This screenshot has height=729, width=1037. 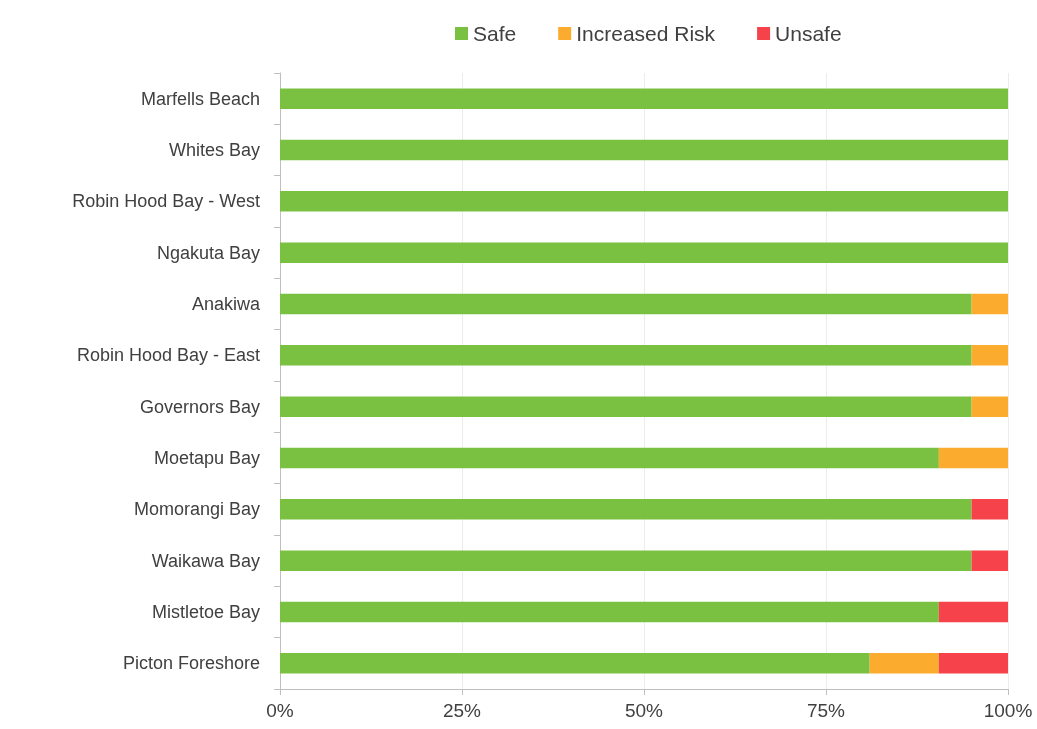 I want to click on x-tick-label: 75%, so click(x=826, y=710).